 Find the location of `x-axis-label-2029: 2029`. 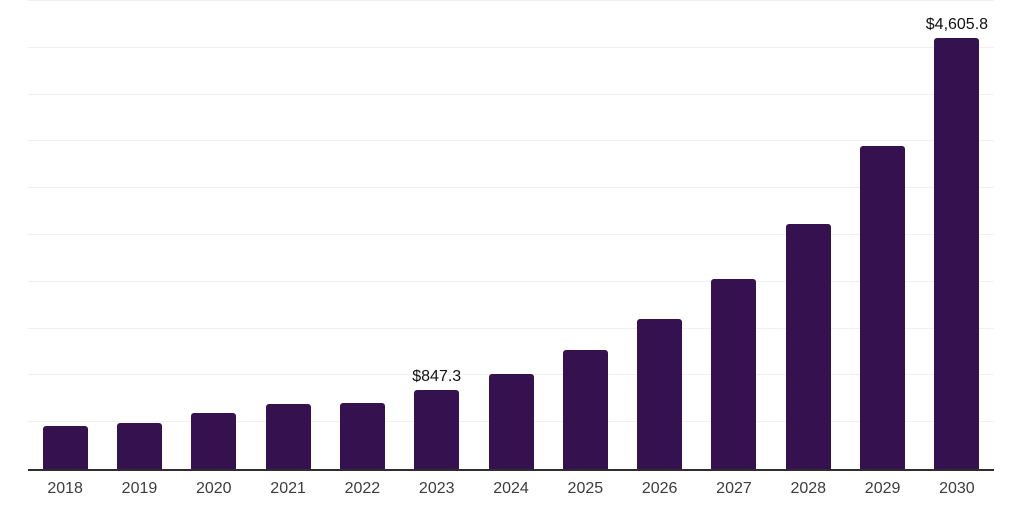

x-axis-label-2029: 2029 is located at coordinates (882, 488).